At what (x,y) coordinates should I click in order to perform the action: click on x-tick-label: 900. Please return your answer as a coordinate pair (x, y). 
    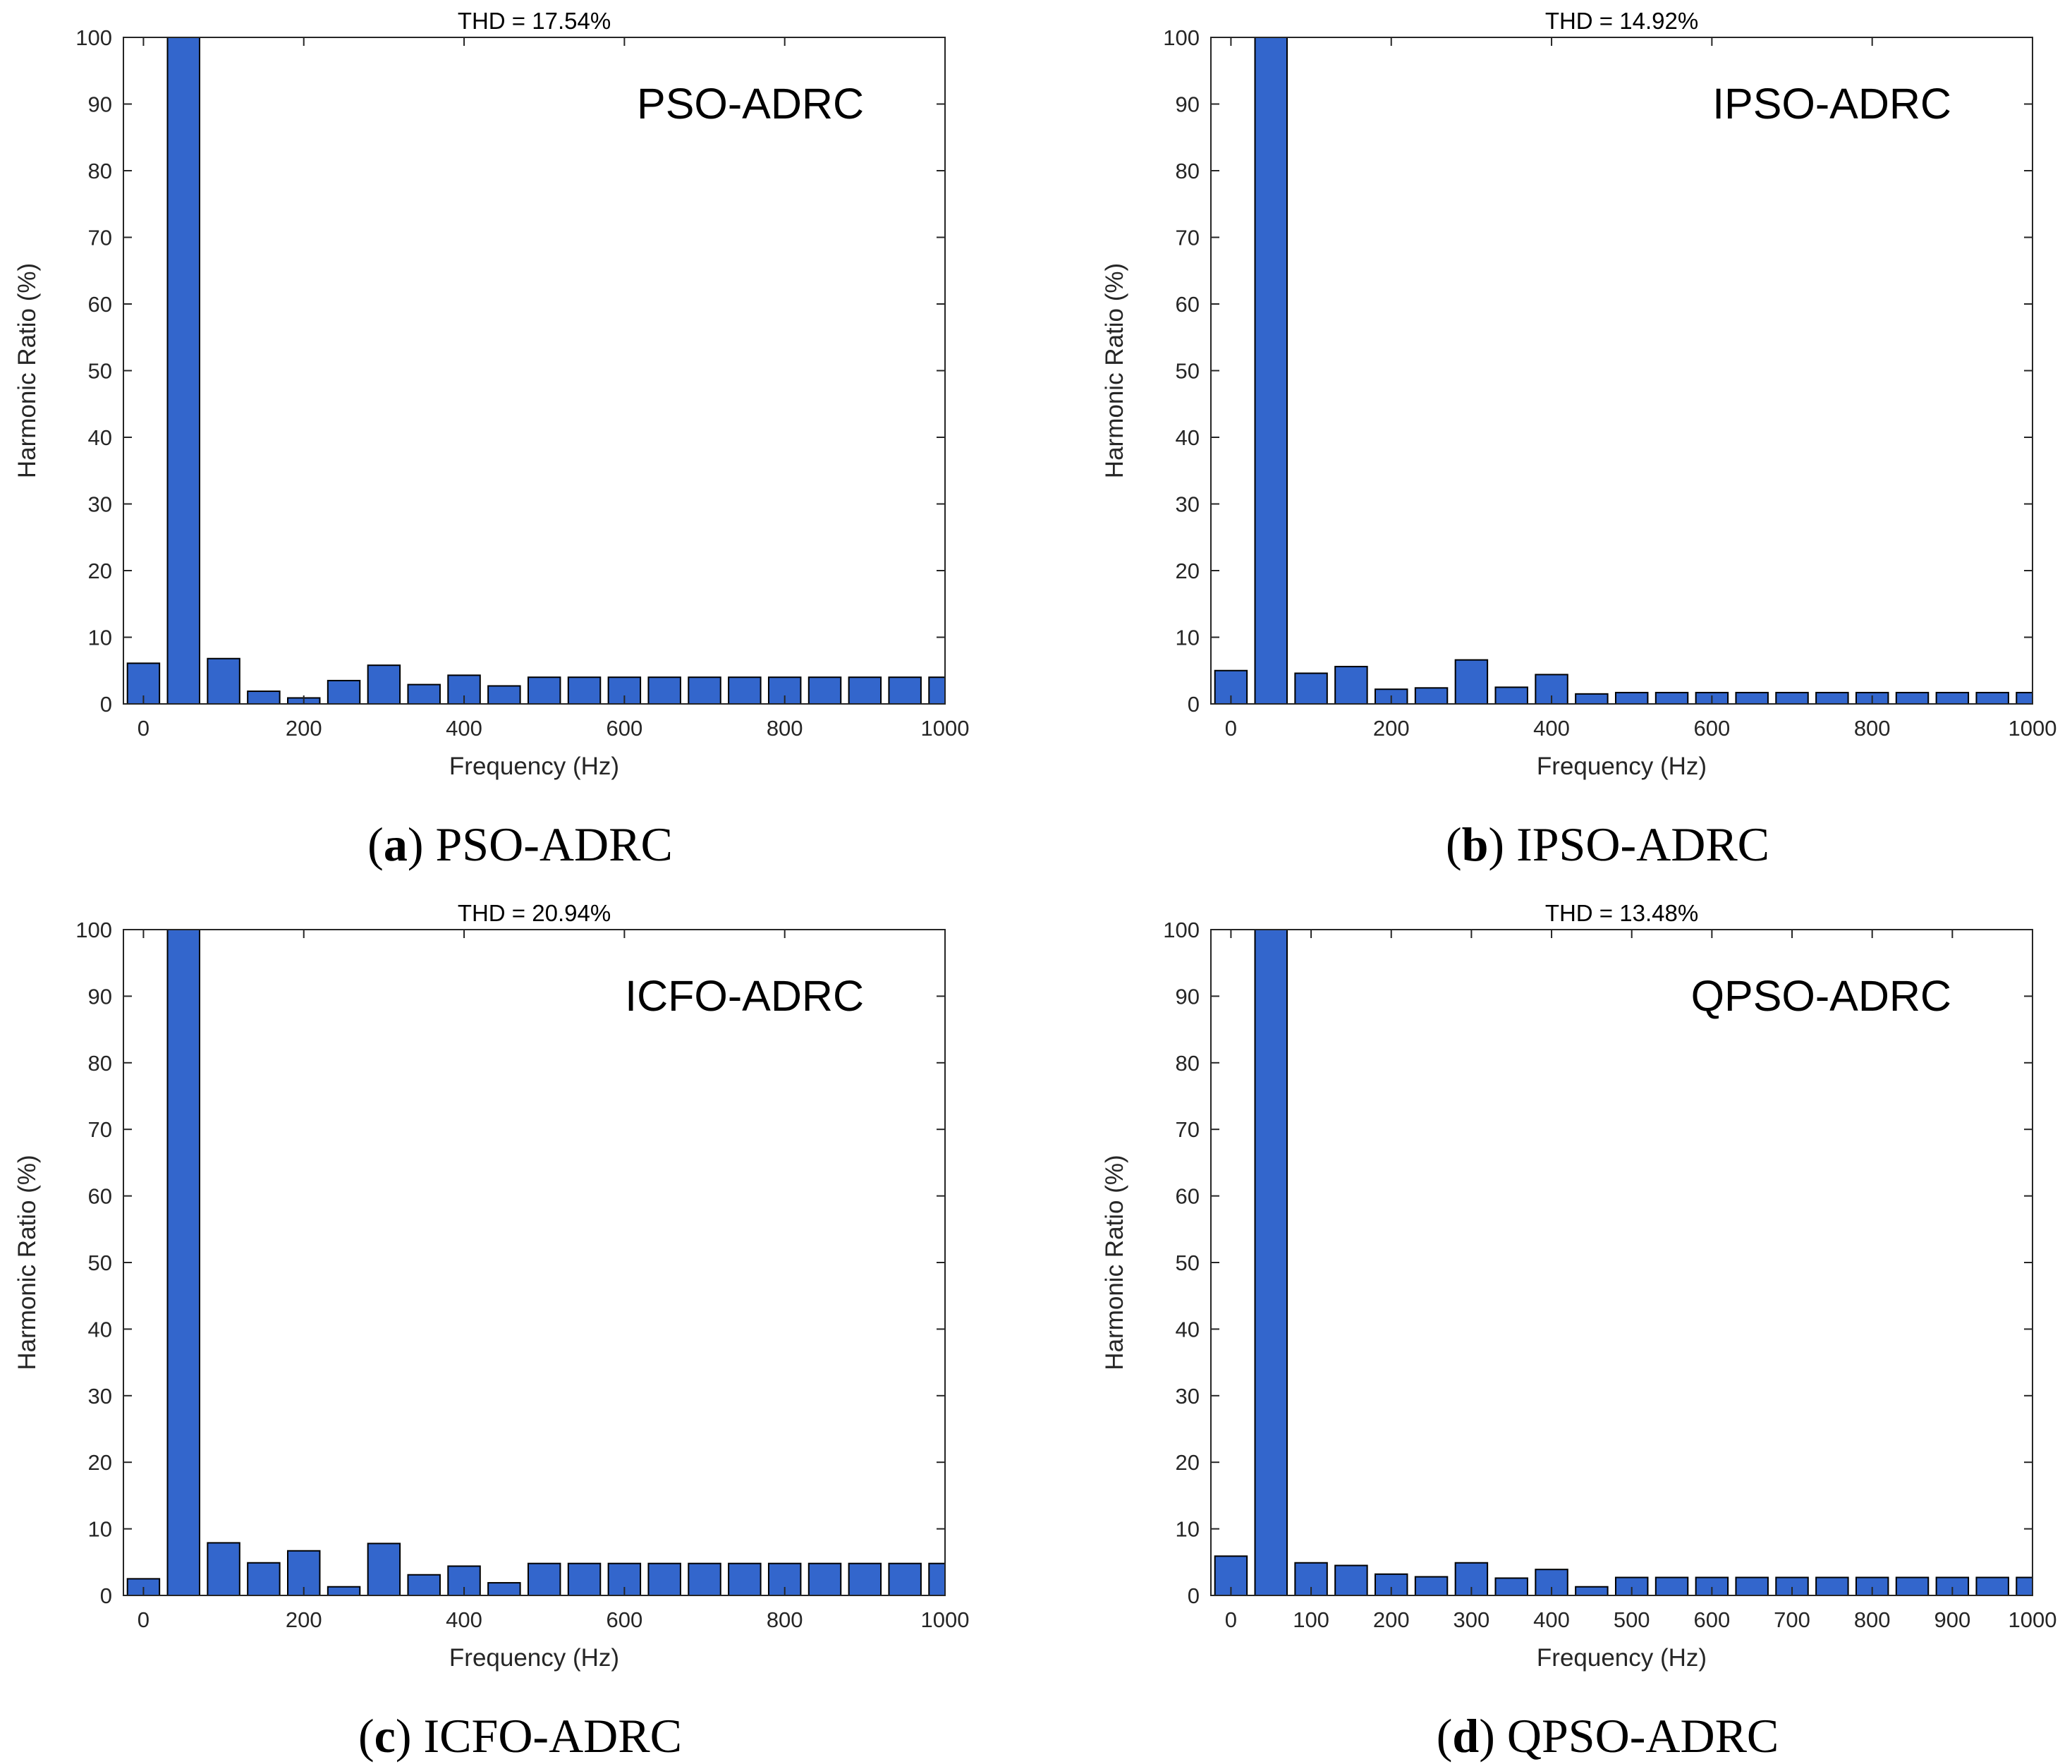
    Looking at the image, I should click on (1952, 1620).